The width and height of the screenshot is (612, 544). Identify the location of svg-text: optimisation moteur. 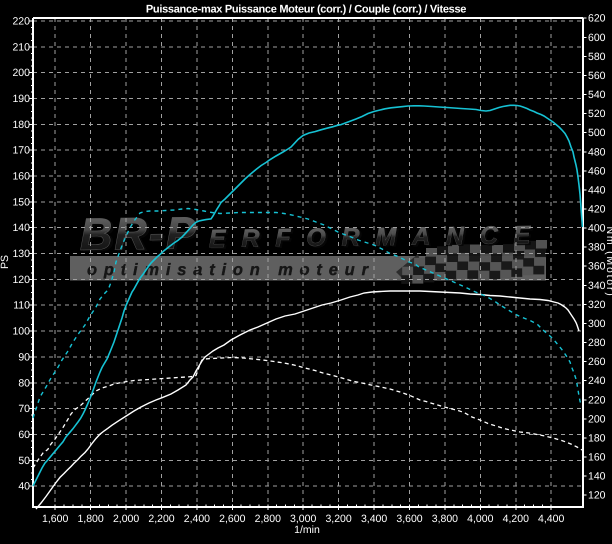
(231, 270).